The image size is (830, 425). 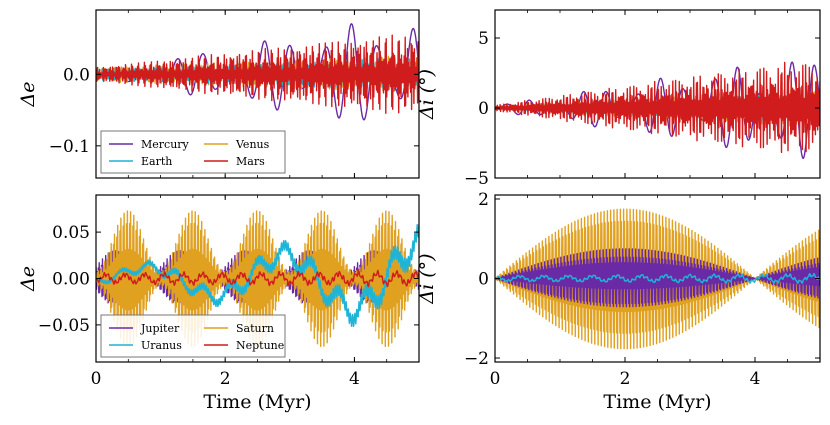 I want to click on y-tick-label: 5, so click(x=483, y=39).